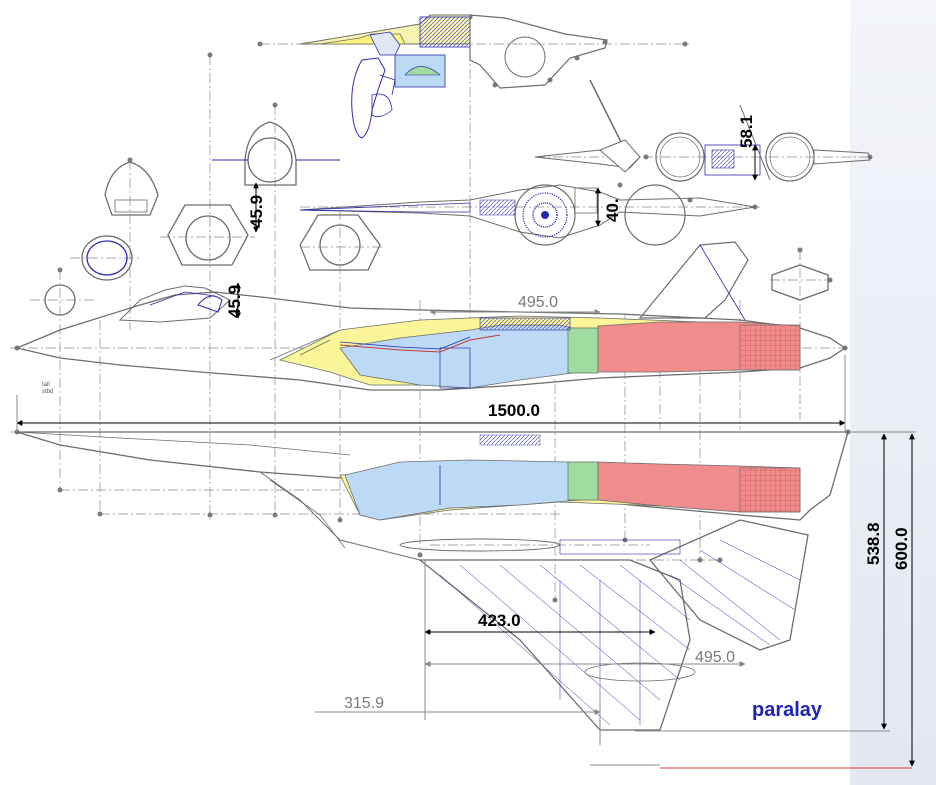 This screenshot has height=785, width=936. What do you see at coordinates (453, 76) in the screenshot?
I see `top-front-view` at bounding box center [453, 76].